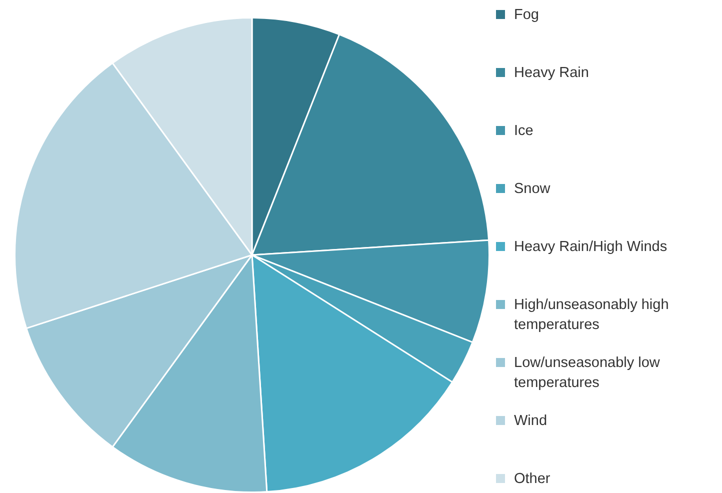  Describe the element at coordinates (592, 315) in the screenshot. I see `legend-label: High/unseasonably high temperatures` at that location.